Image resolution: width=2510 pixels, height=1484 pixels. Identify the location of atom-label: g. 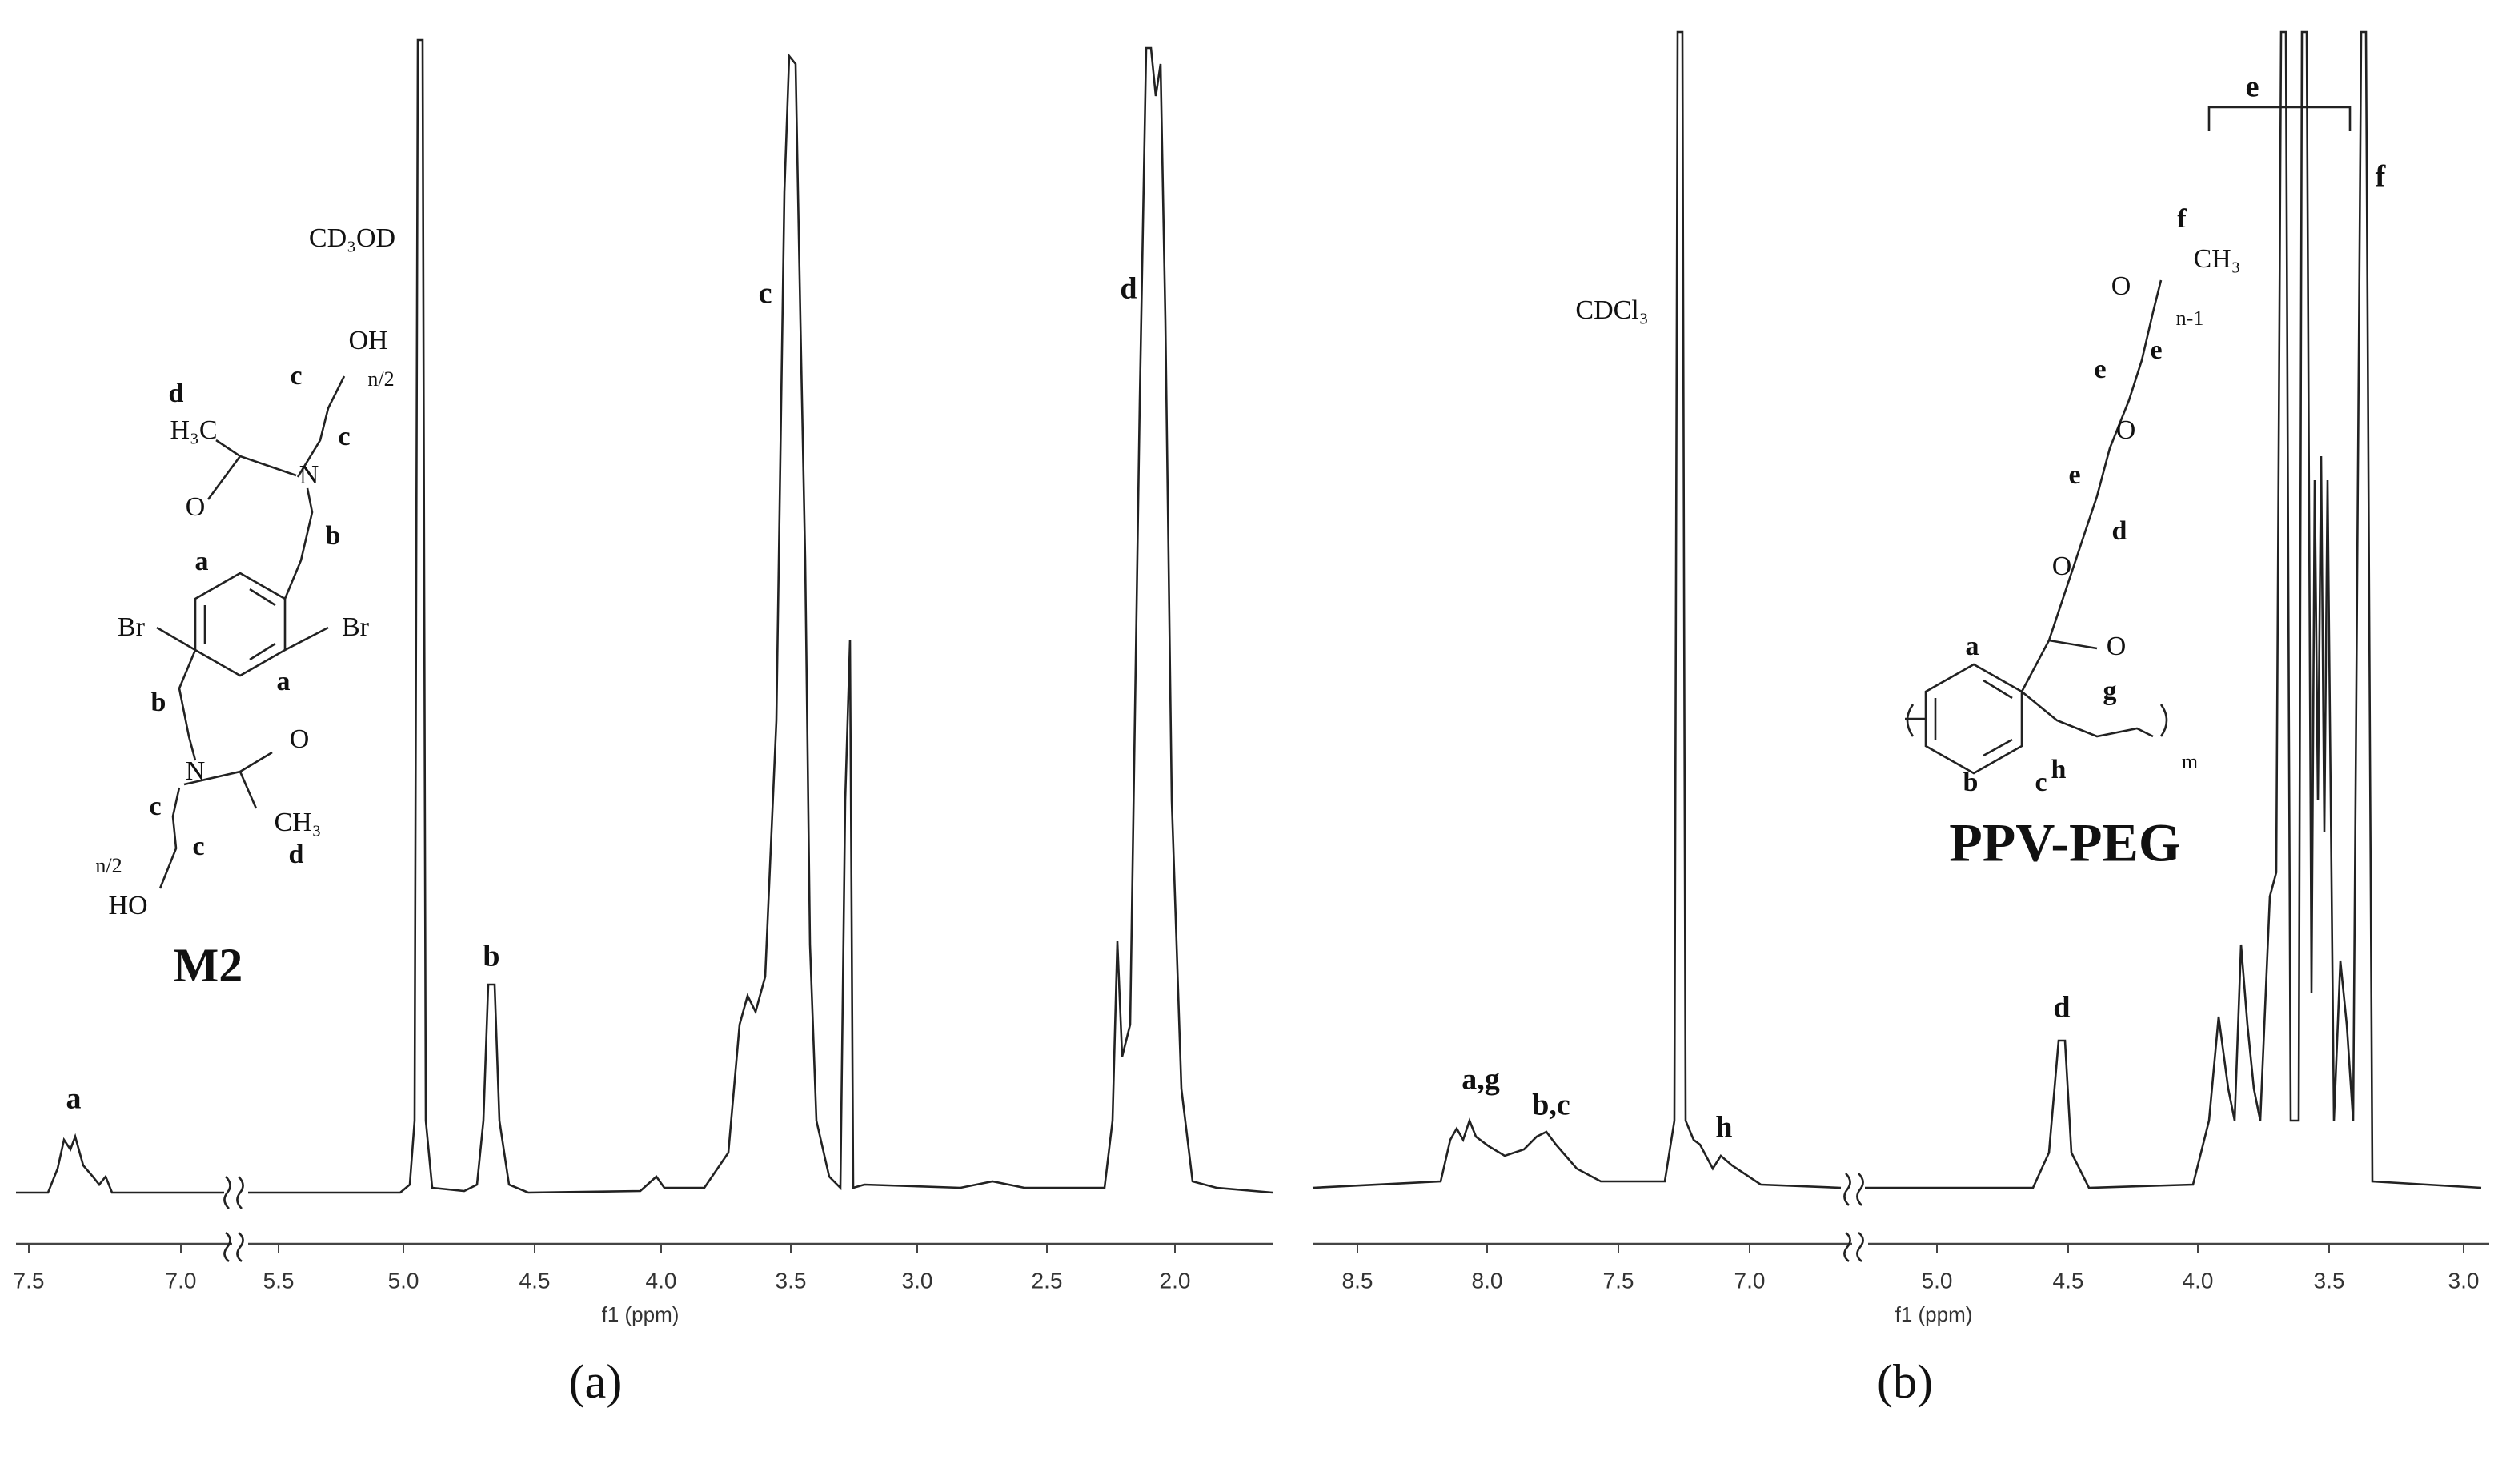
(2110, 691).